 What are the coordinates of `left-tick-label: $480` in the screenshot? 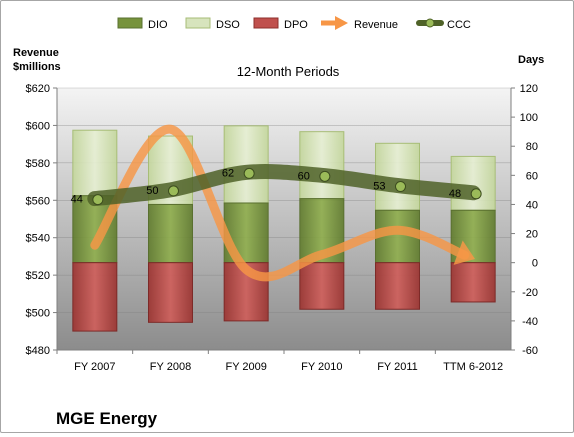 It's located at (38, 351).